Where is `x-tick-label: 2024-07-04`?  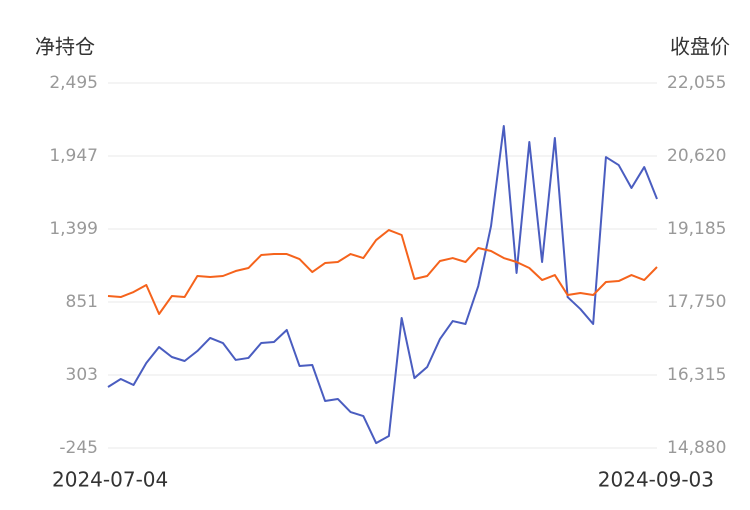 x-tick-label: 2024-07-04 is located at coordinates (110, 480).